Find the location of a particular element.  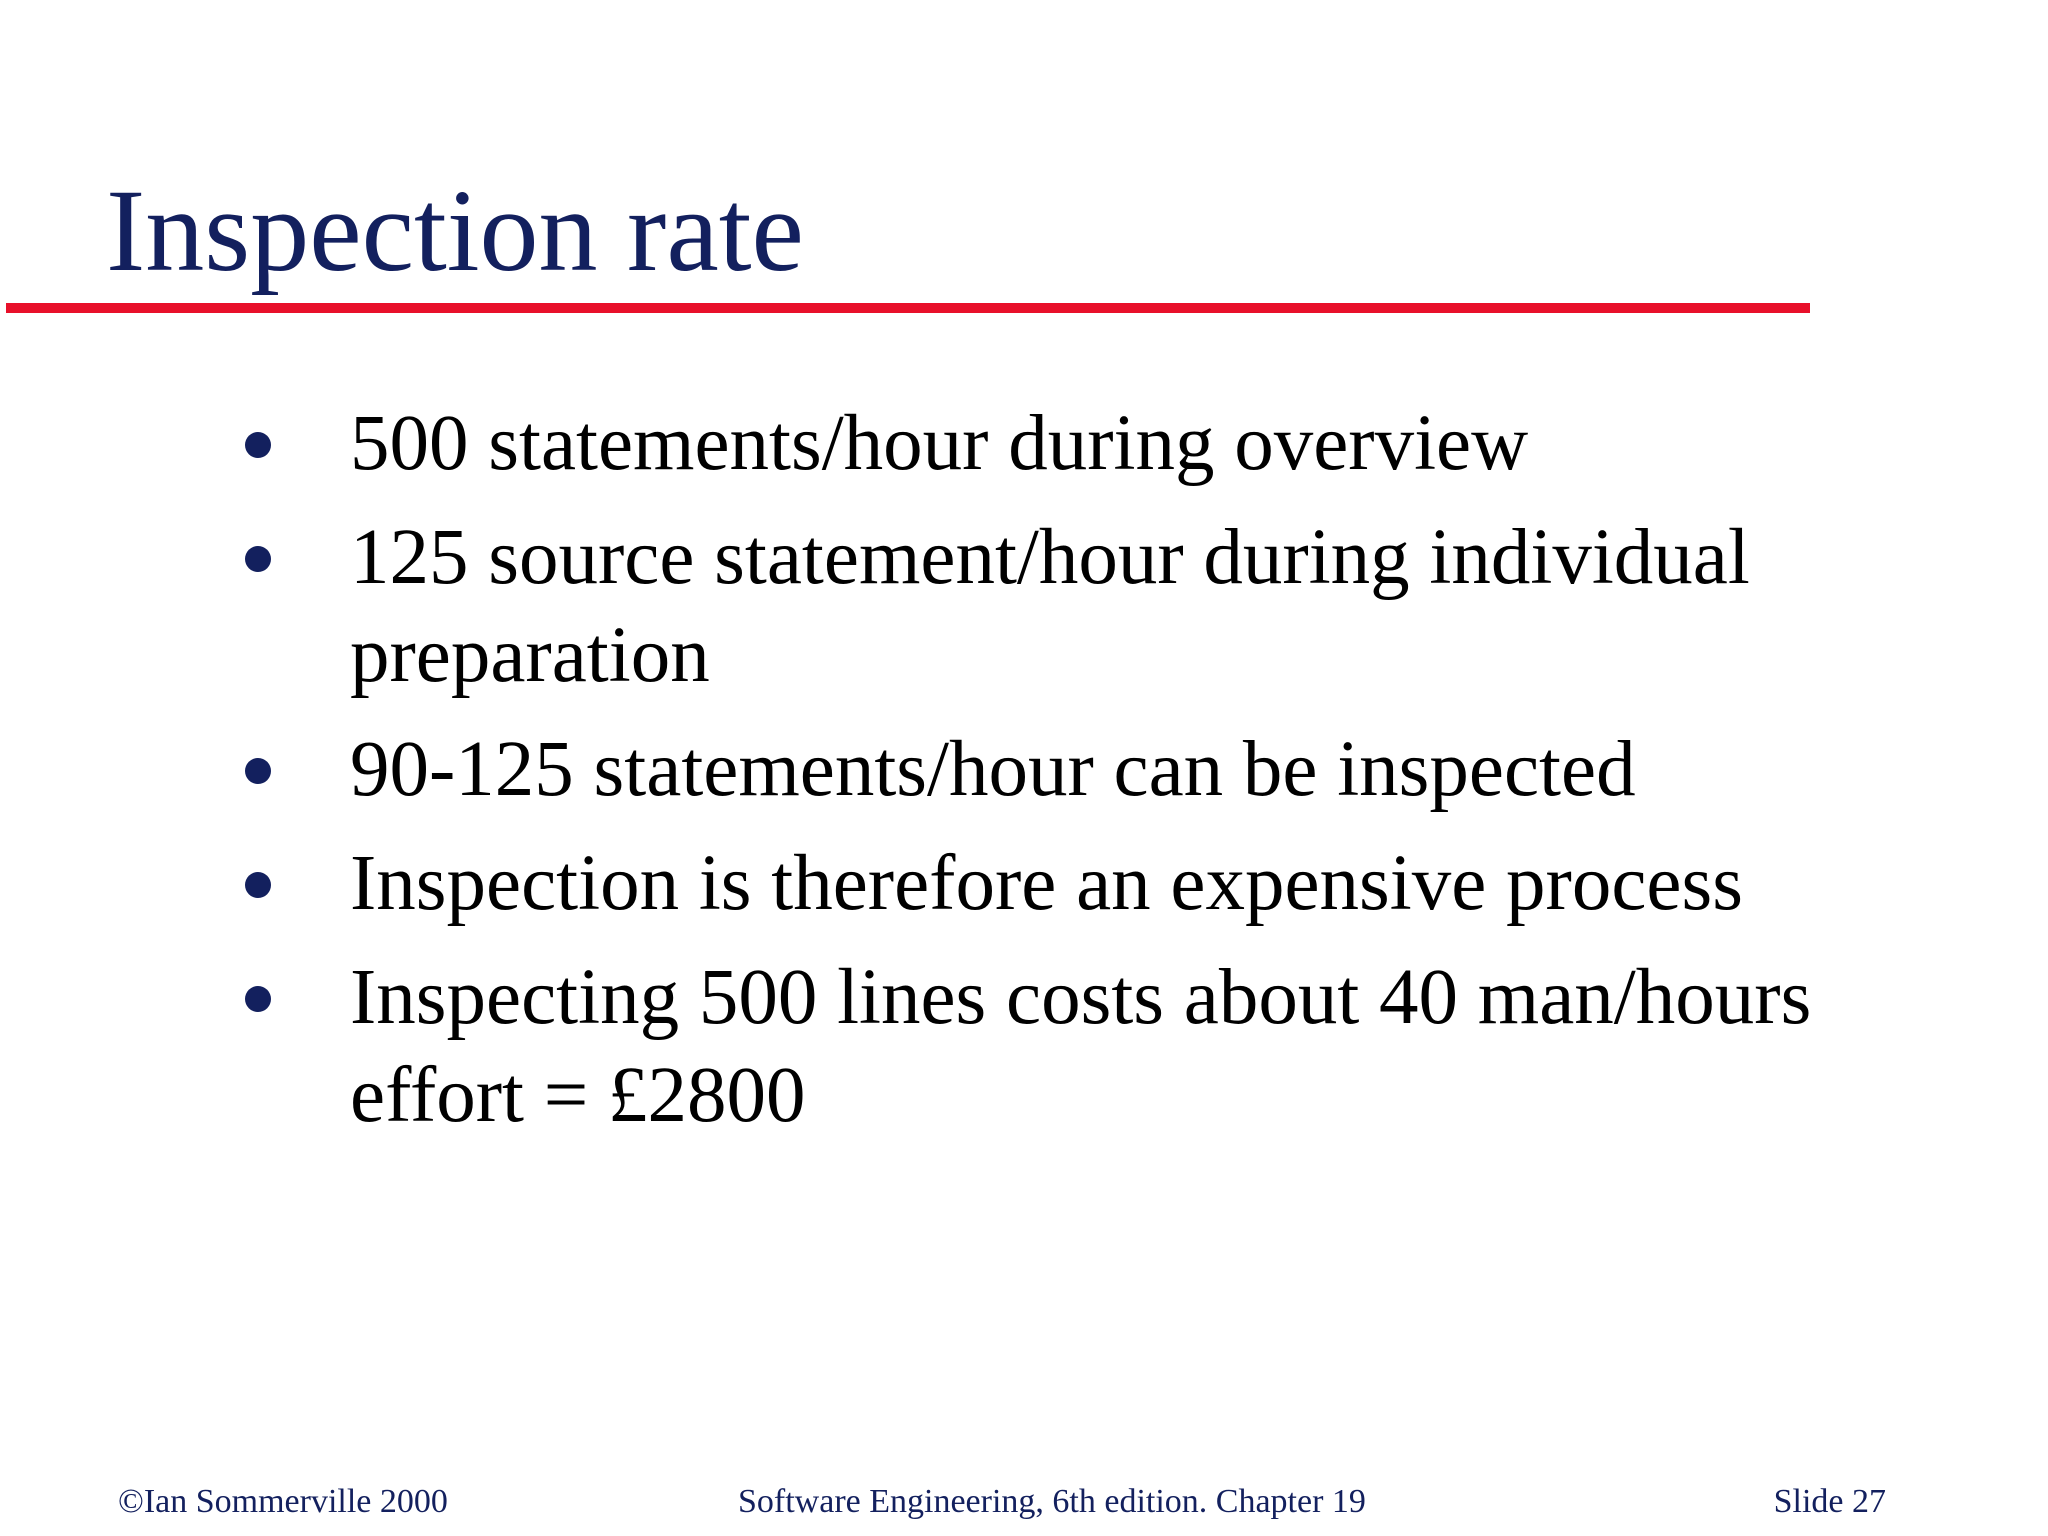

bullet-item: 90-125 statements/hour can be inspected is located at coordinates (1040, 770).